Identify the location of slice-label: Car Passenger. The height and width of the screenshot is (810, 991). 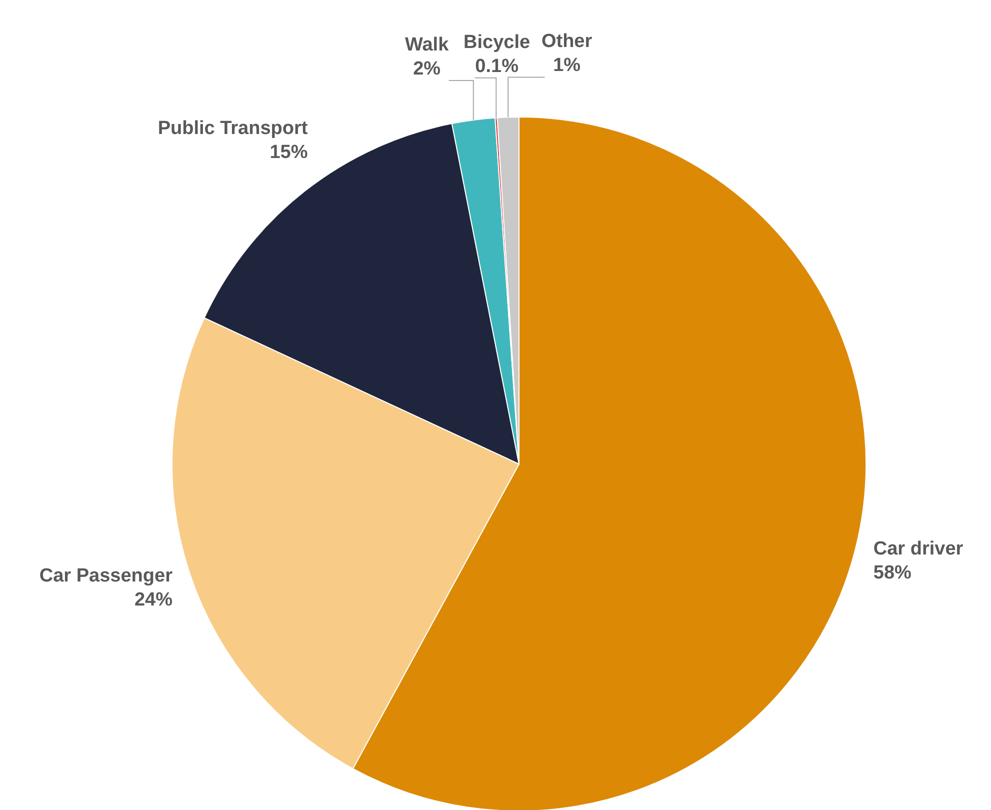
(106, 575).